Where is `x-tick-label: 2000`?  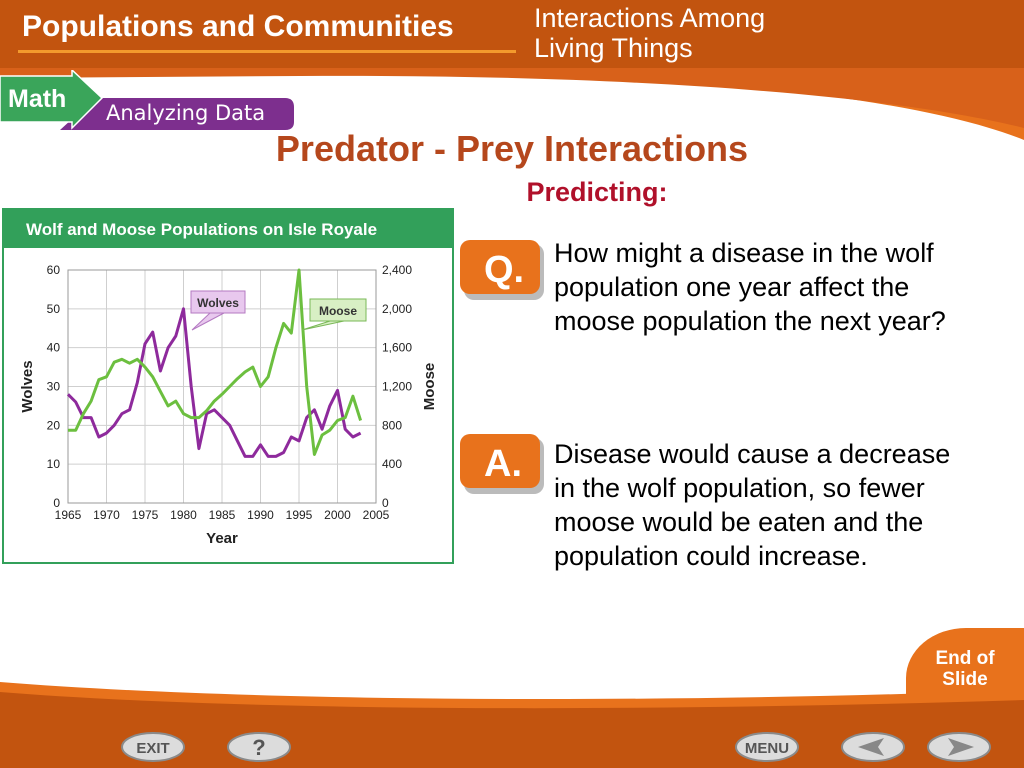
x-tick-label: 2000 is located at coordinates (337, 515).